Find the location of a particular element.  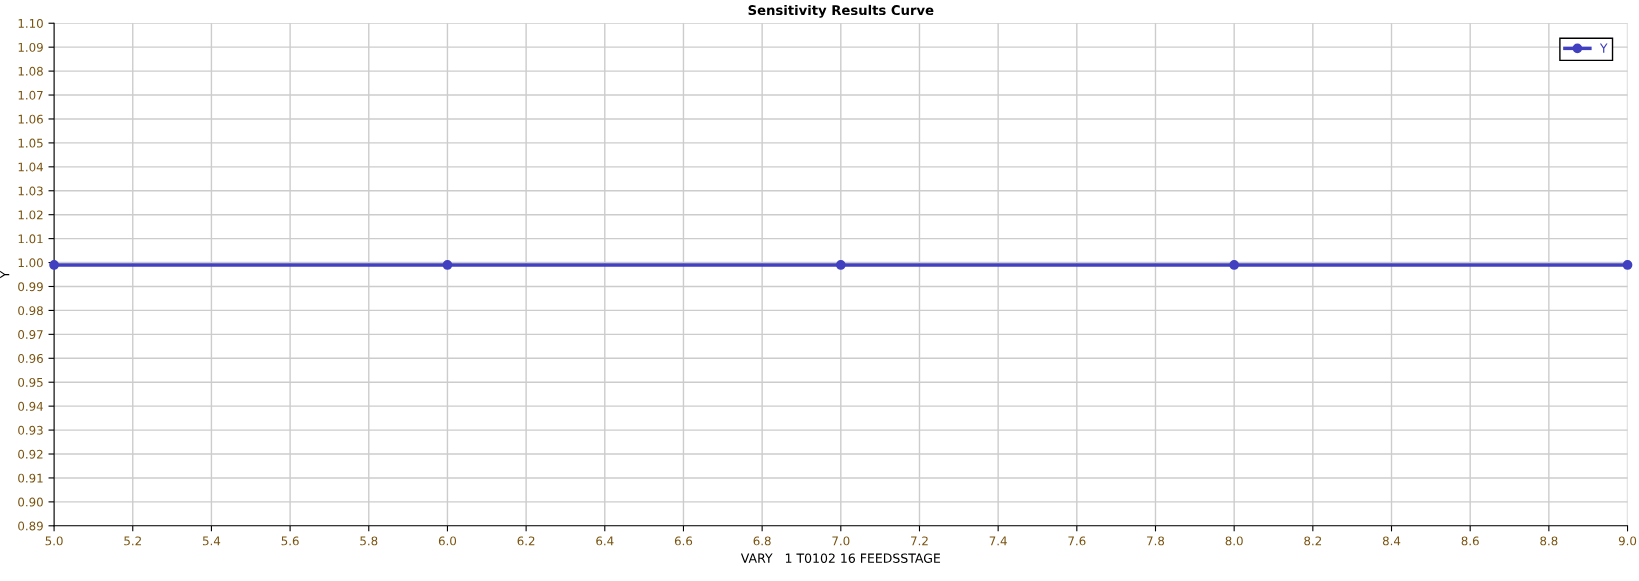

x-tick-label: 9.0 is located at coordinates (1627, 541).